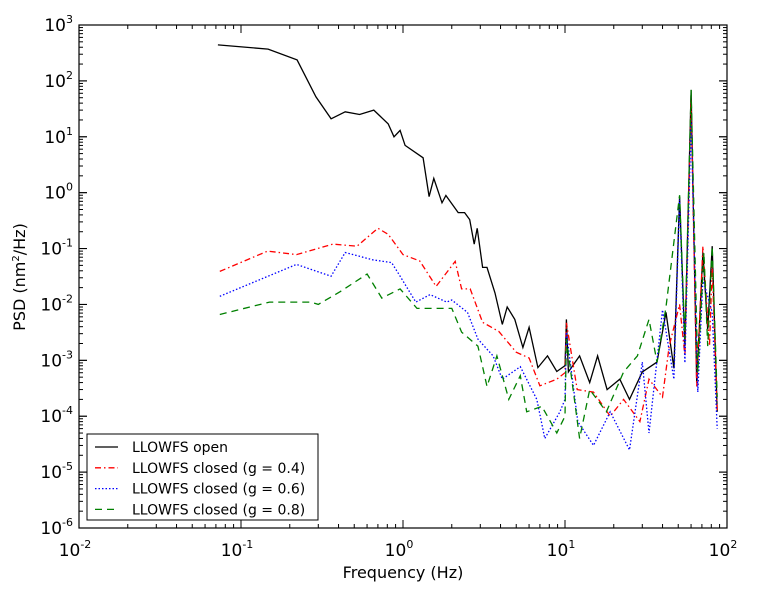  I want to click on x-tick-label-exp: 2, so click(733, 544).